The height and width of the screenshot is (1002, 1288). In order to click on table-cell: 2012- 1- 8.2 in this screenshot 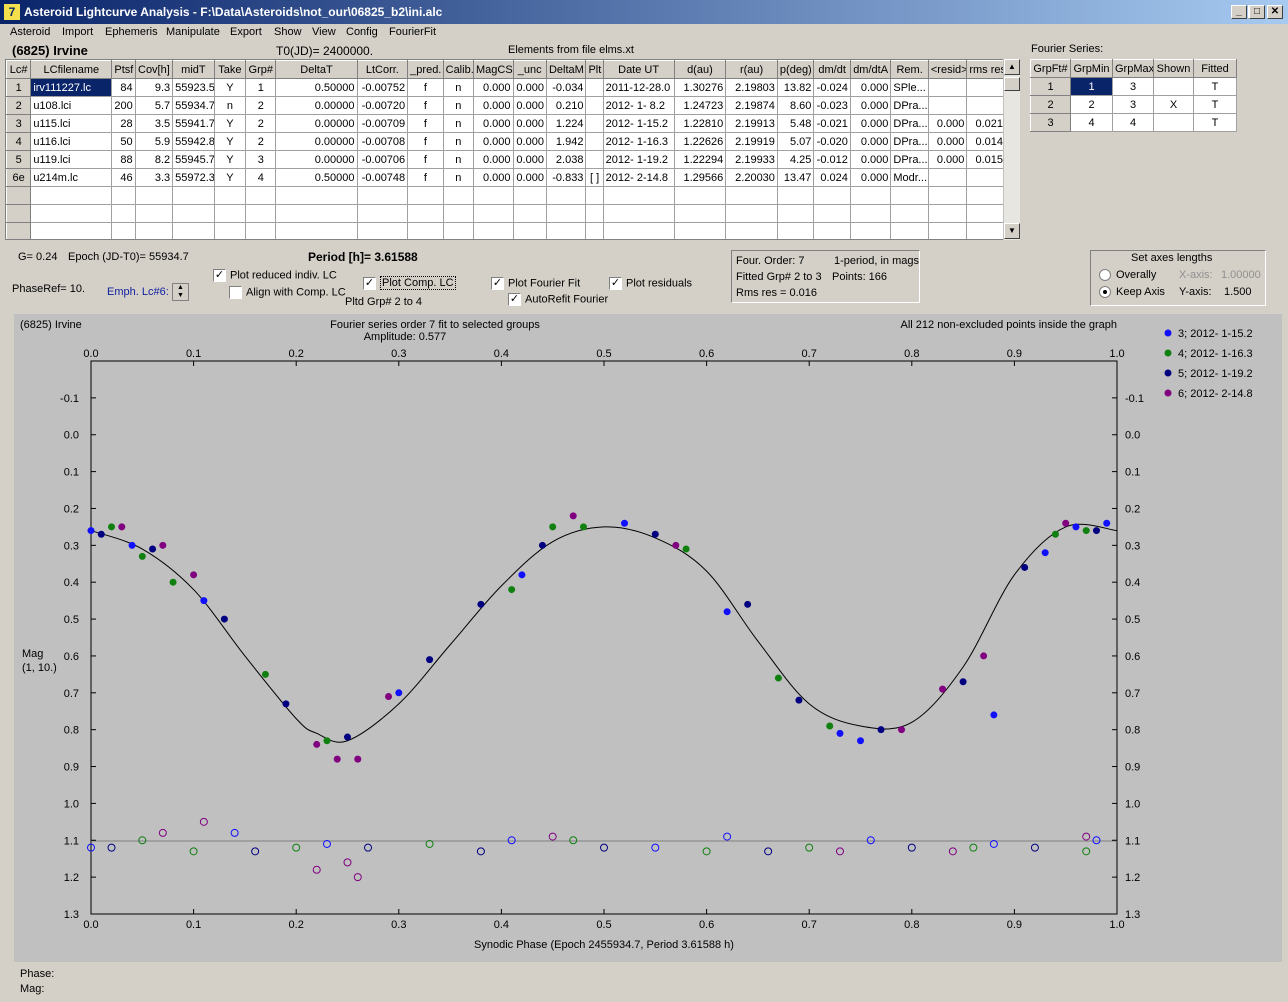, I will do `click(638, 105)`.